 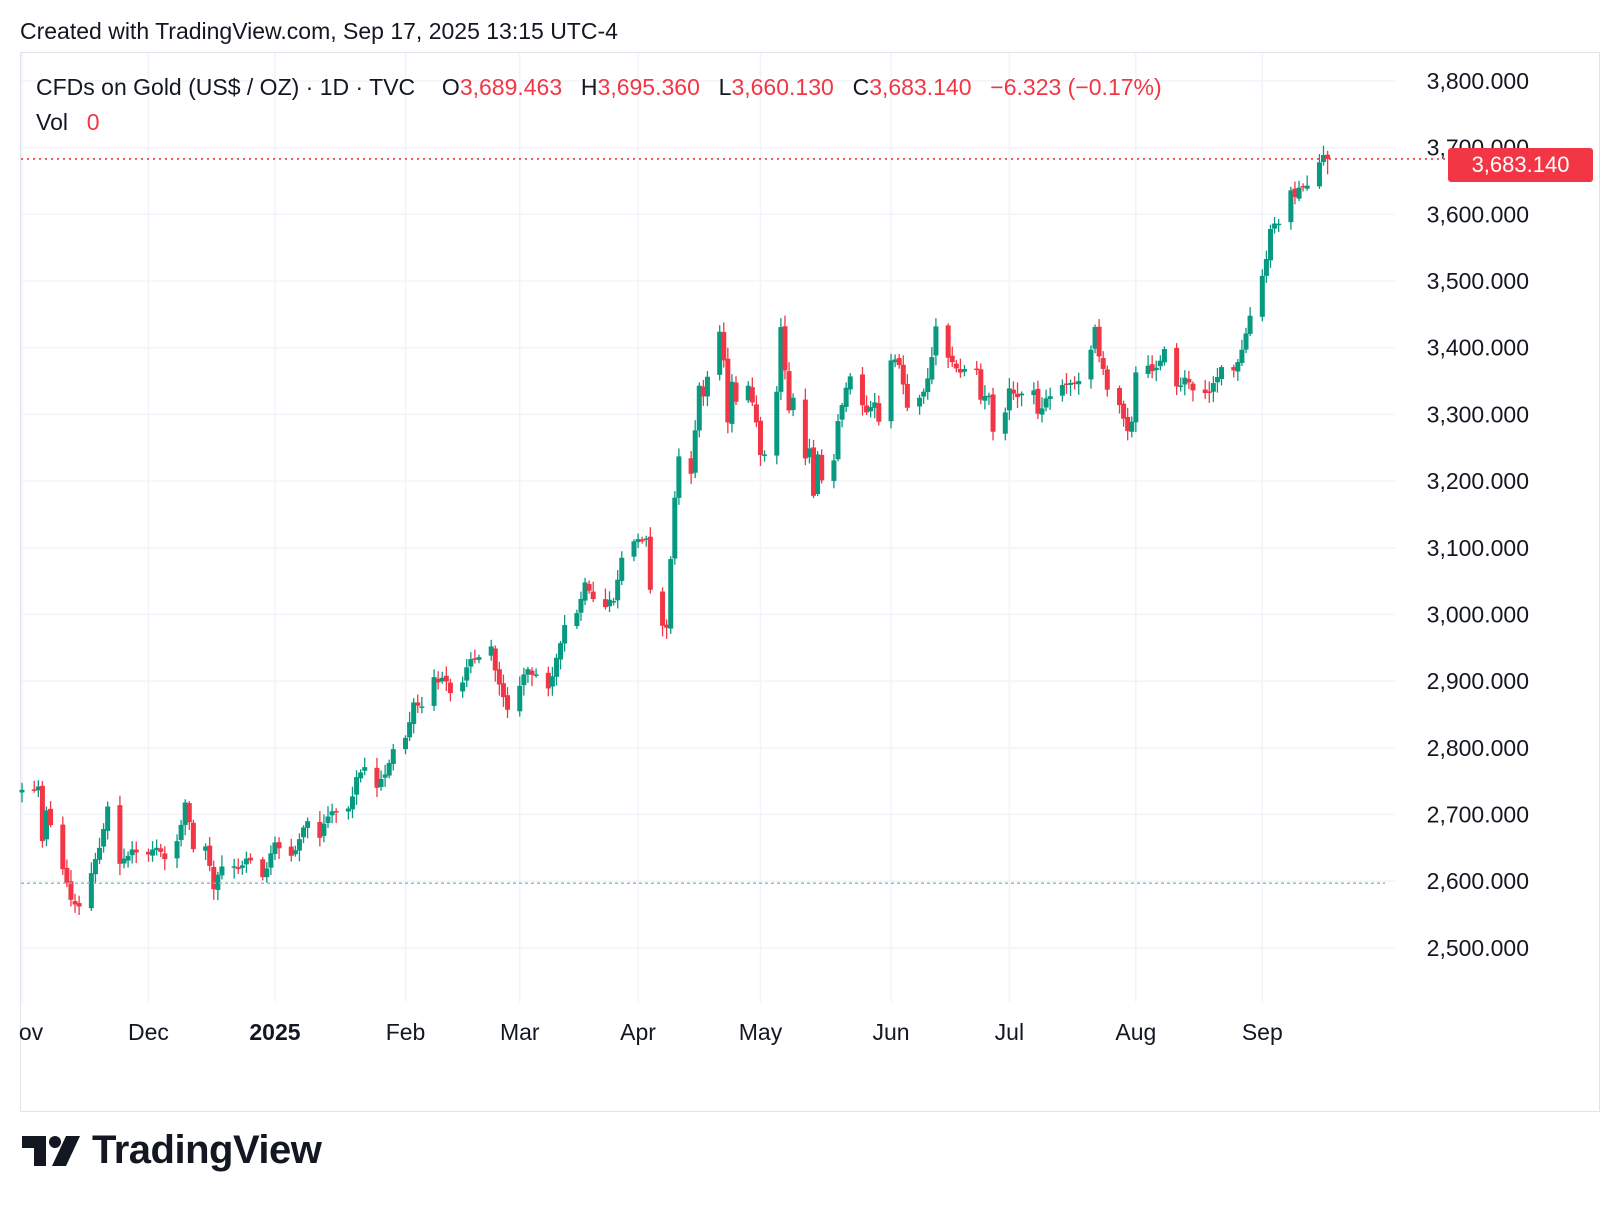 I want to click on x-tick-label: Dec, so click(x=148, y=1032).